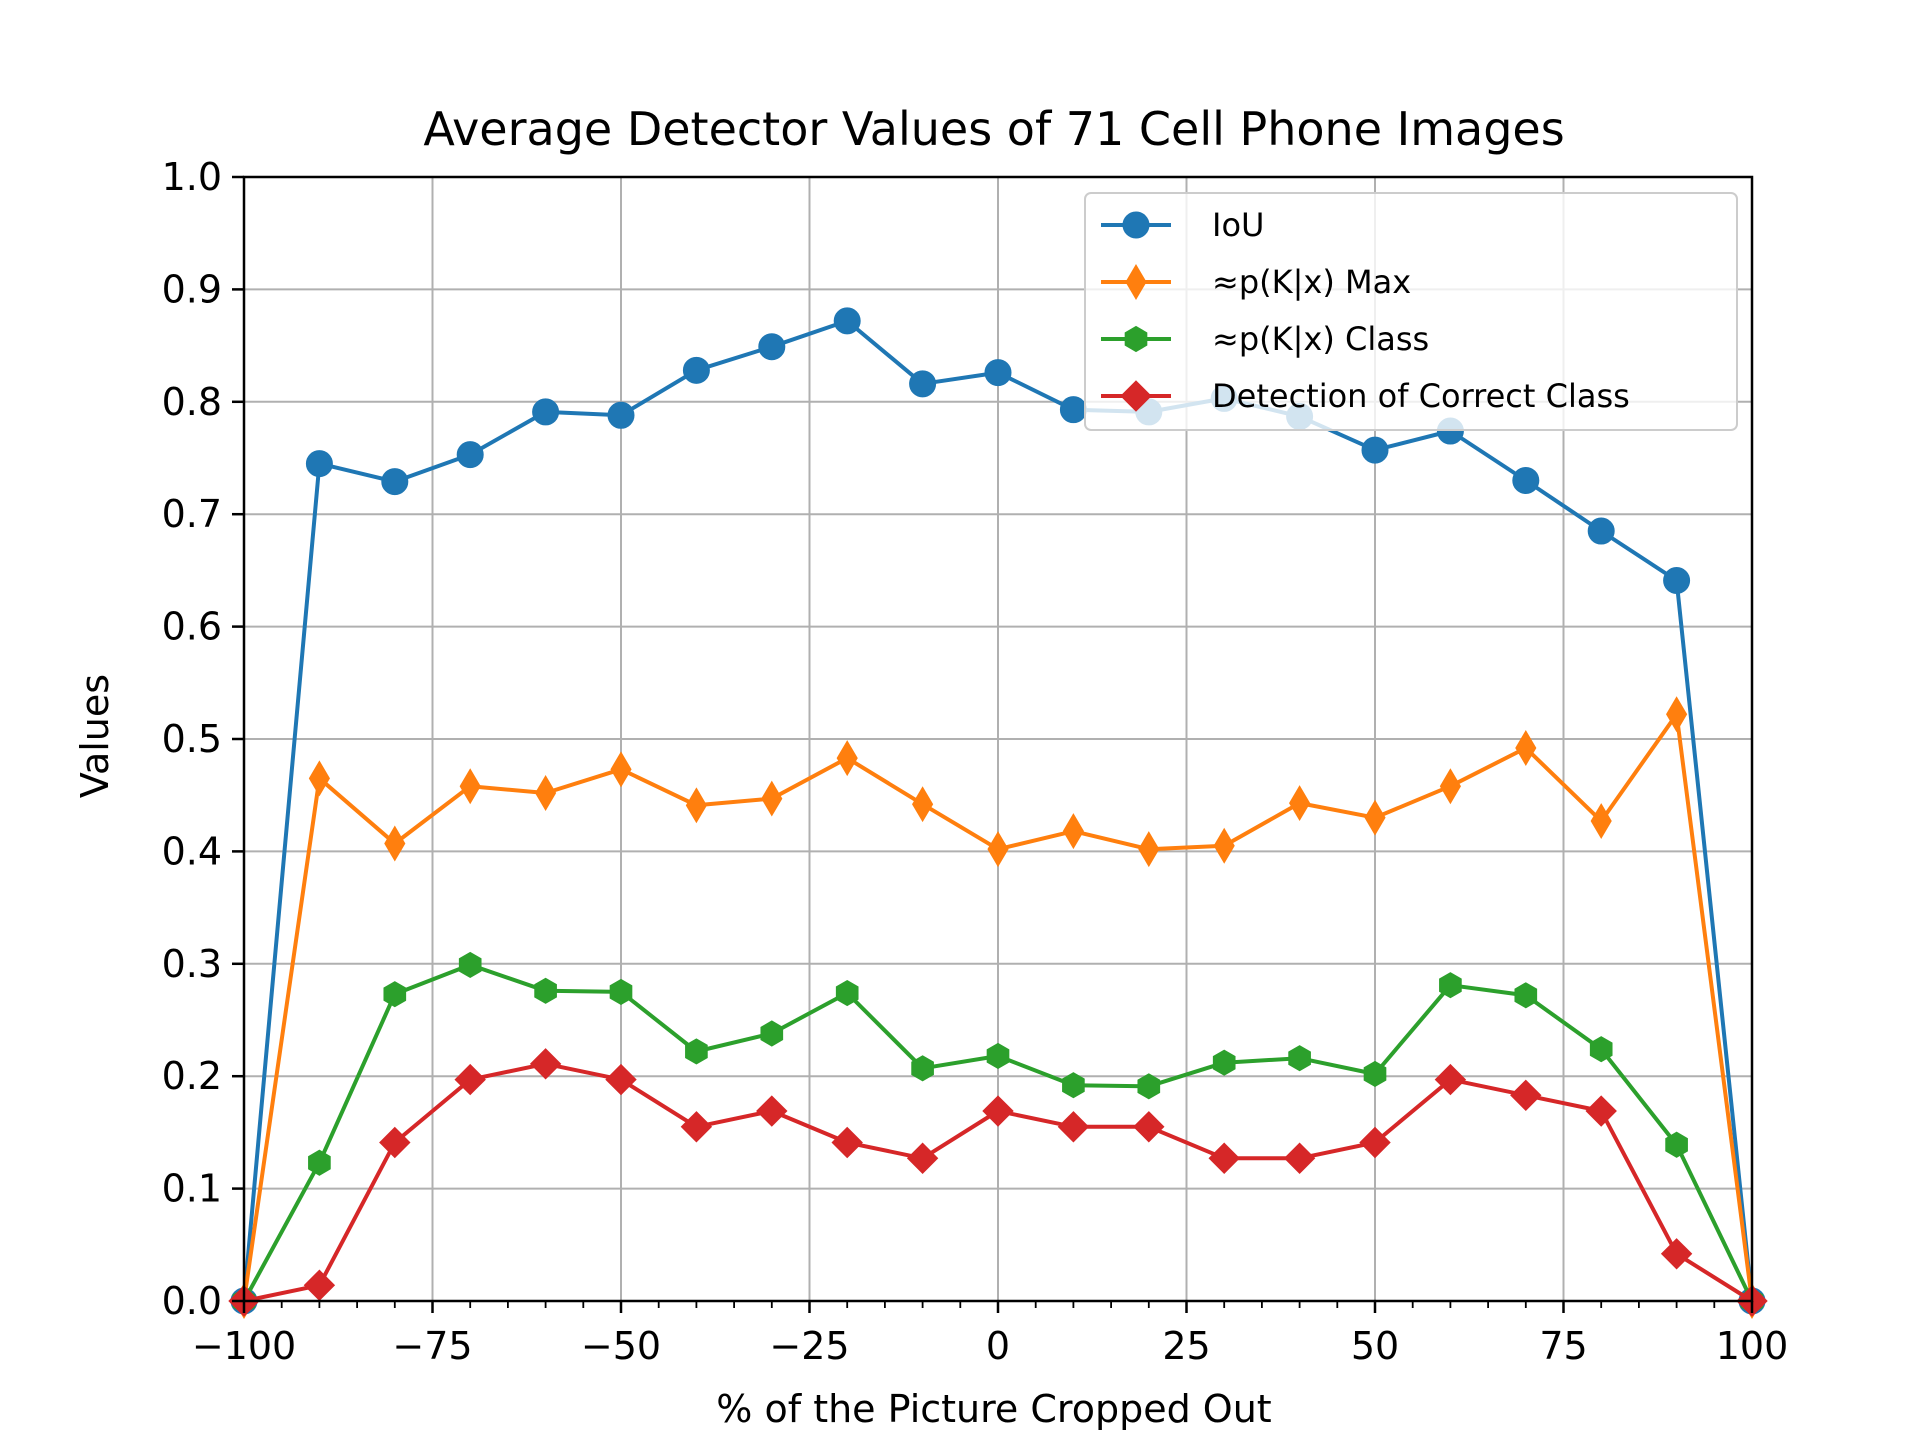  Describe the element at coordinates (192, 739) in the screenshot. I see `y-tick-label: 0.5` at that location.